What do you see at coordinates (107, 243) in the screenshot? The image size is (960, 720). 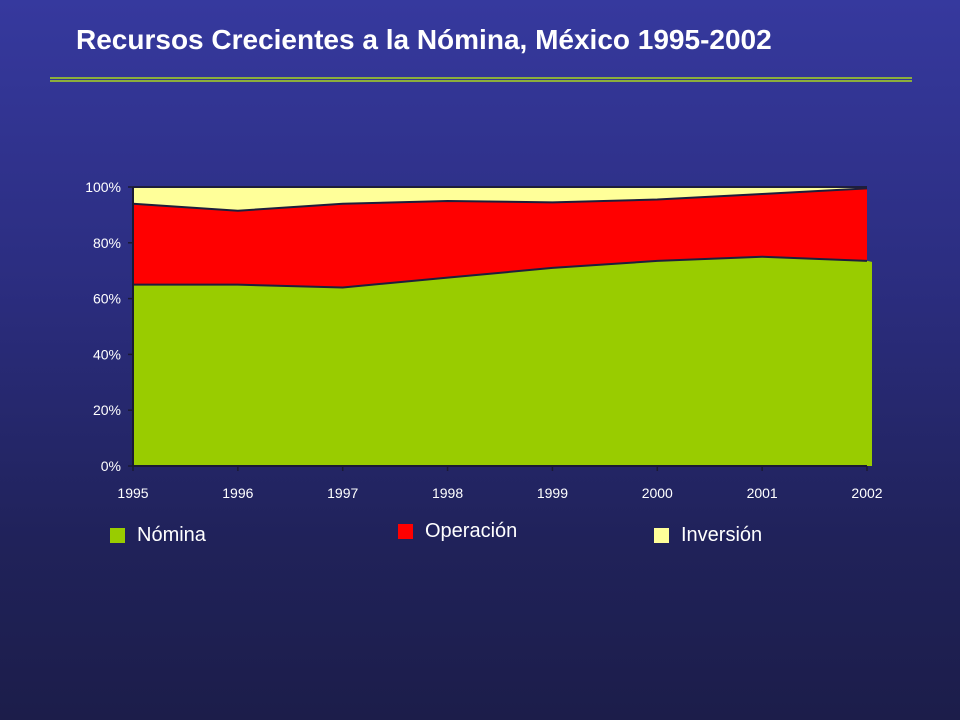 I see `y-tick-label: 80%` at bounding box center [107, 243].